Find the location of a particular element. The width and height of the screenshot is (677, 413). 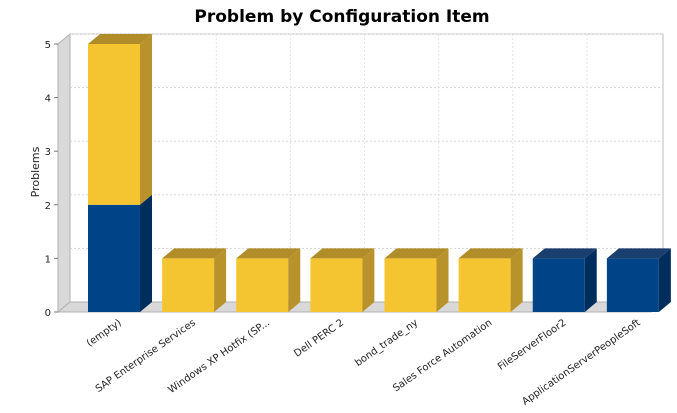

x-tick-label: ApplicationServerPeopleSoft is located at coordinates (581, 362).